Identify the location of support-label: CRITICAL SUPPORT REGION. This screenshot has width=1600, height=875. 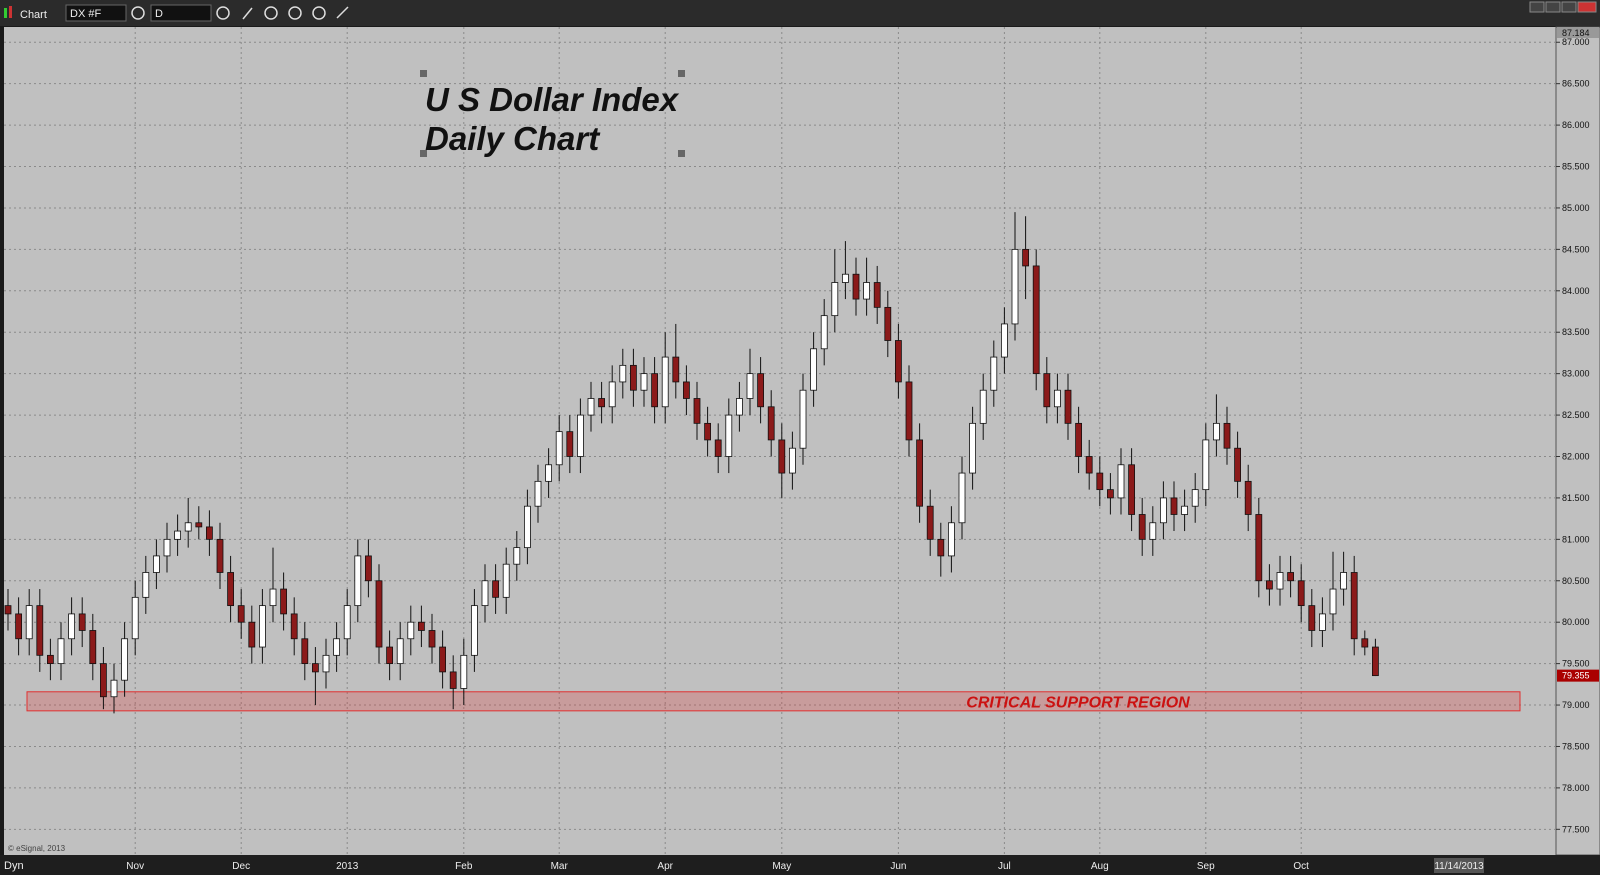
(1078, 702).